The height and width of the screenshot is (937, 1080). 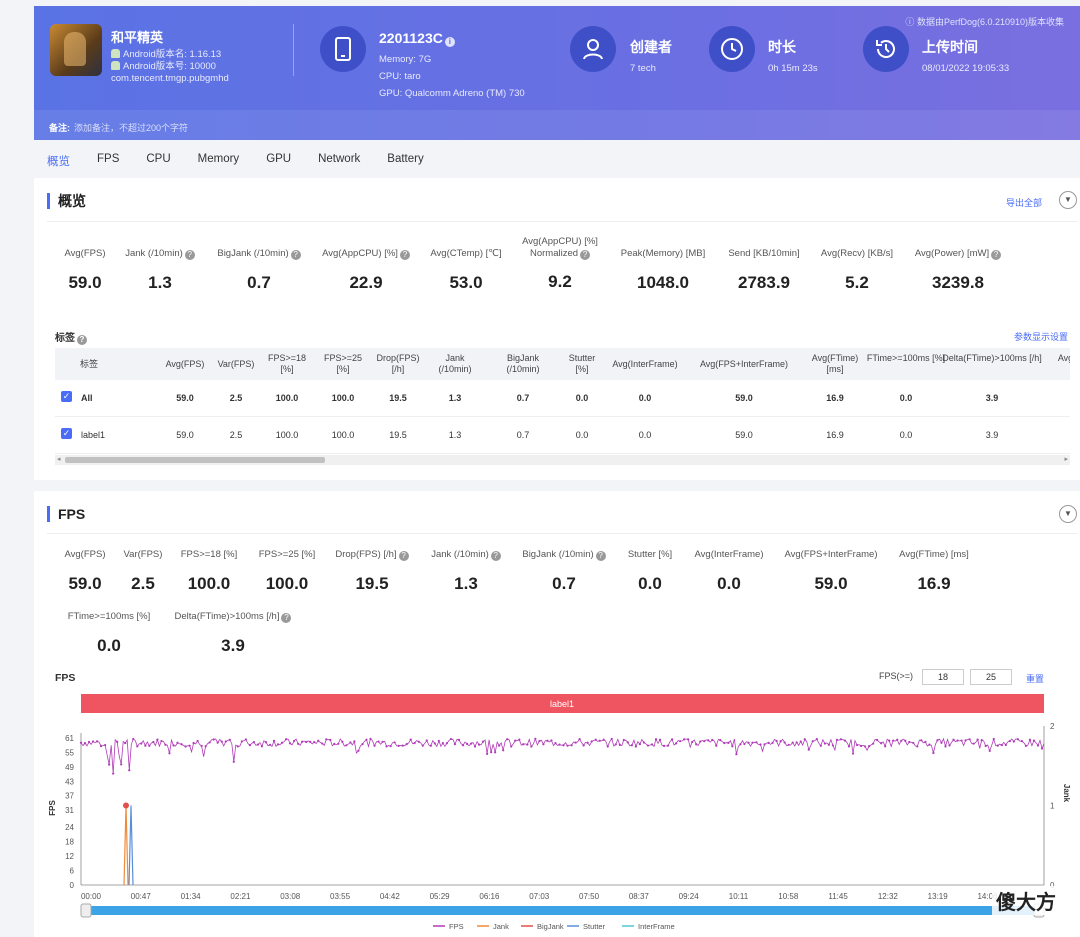 I want to click on fps-series-line, so click(x=562, y=755).